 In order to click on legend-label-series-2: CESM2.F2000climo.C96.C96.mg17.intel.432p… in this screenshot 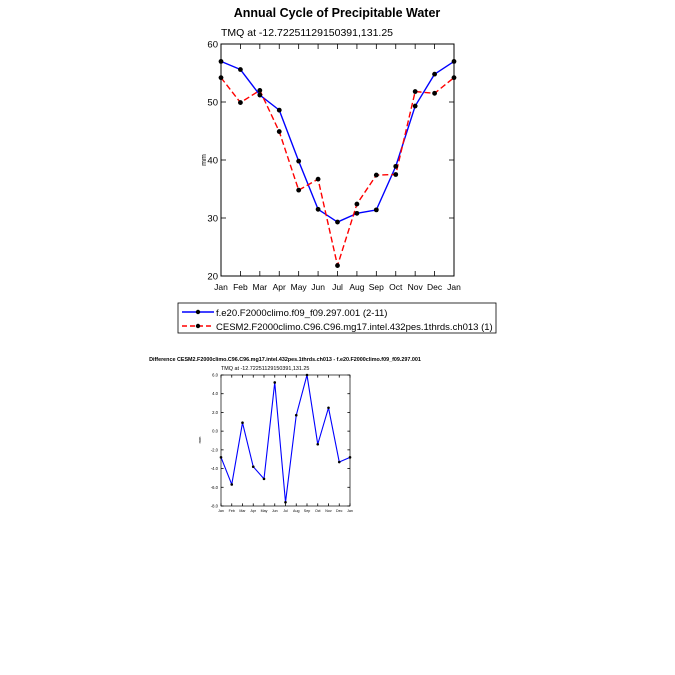, I will do `click(354, 327)`.